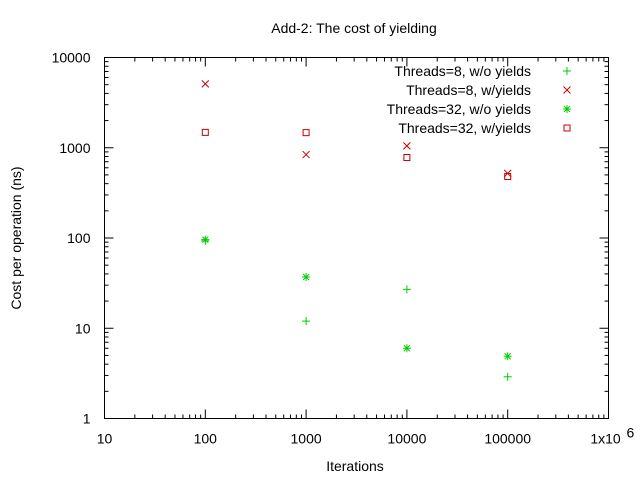 The image size is (640, 480). What do you see at coordinates (83, 328) in the screenshot?
I see `y-tick-label: 10` at bounding box center [83, 328].